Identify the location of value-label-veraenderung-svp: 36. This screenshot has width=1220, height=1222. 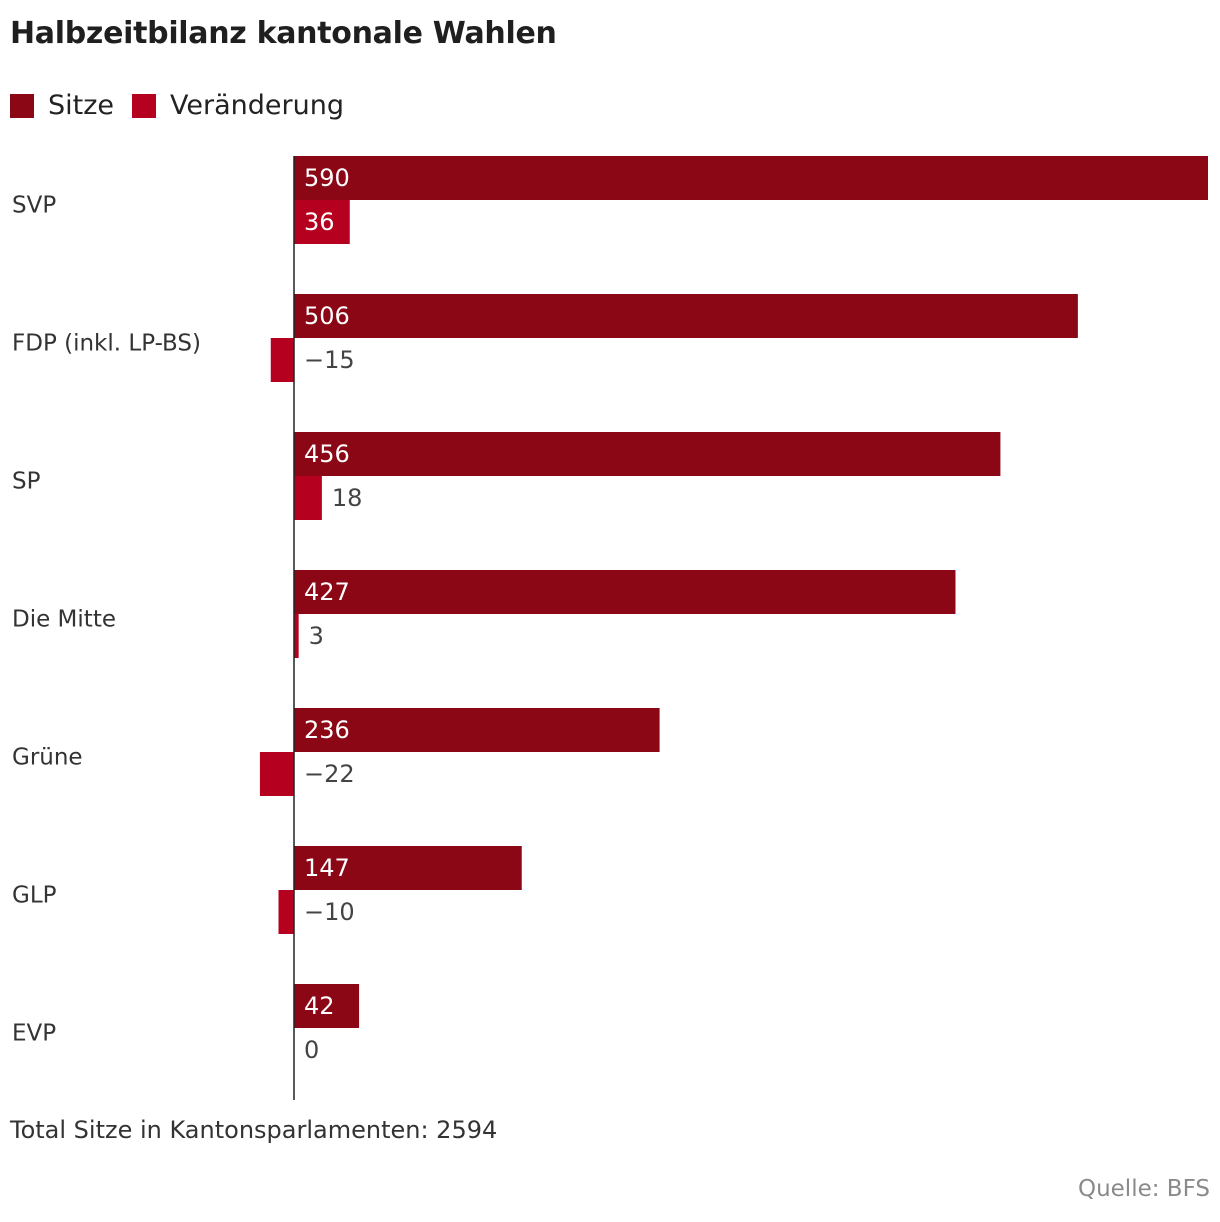
(319, 222).